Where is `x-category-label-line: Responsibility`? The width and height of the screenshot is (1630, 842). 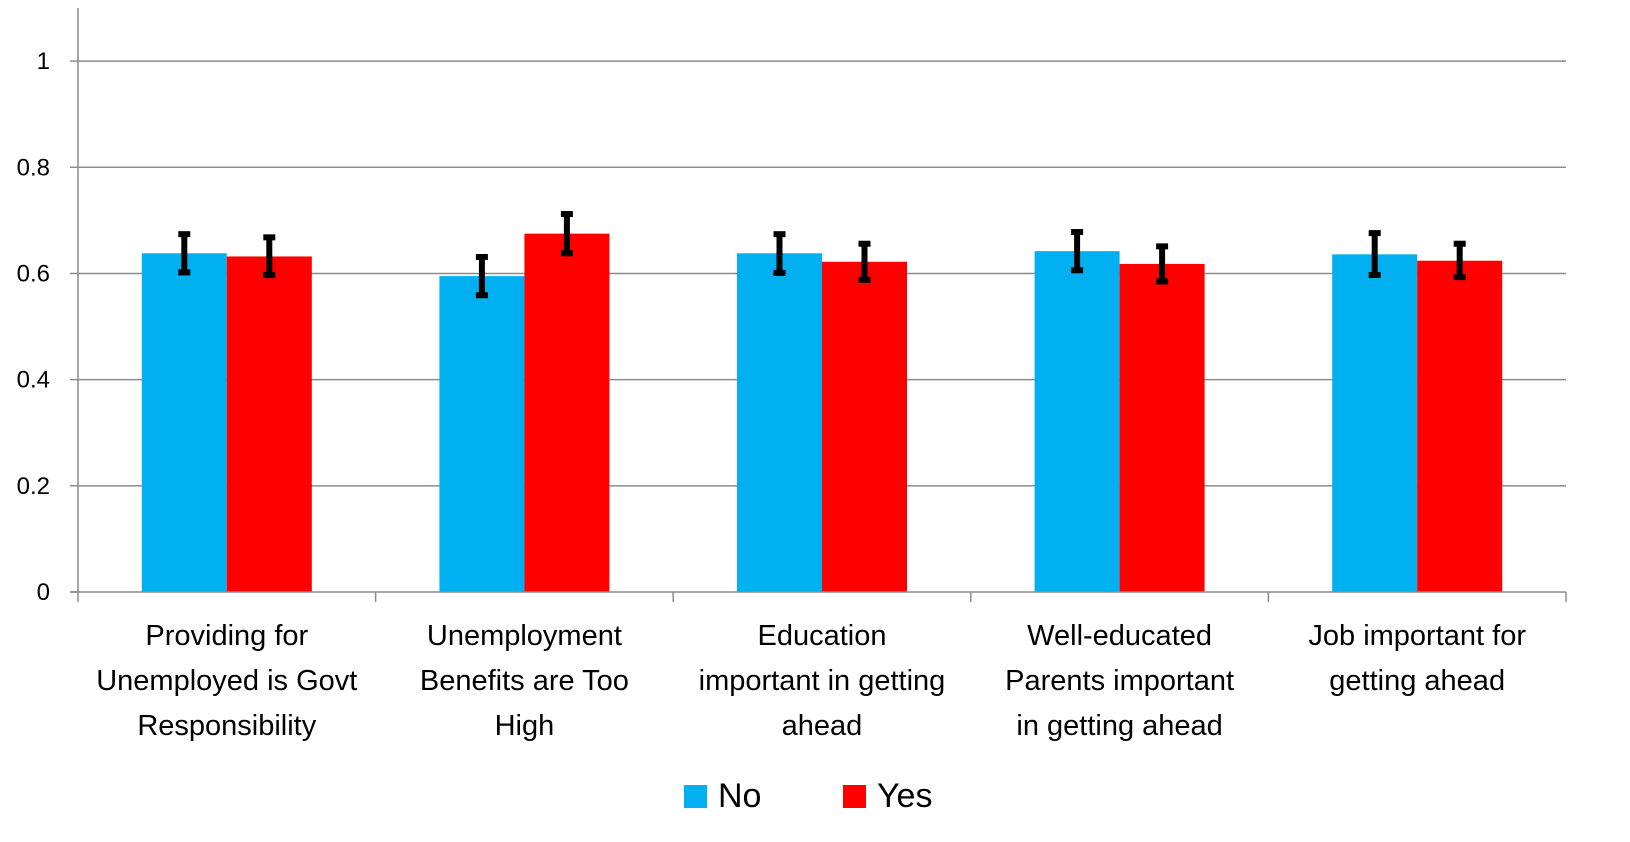
x-category-label-line: Responsibility is located at coordinates (226, 726).